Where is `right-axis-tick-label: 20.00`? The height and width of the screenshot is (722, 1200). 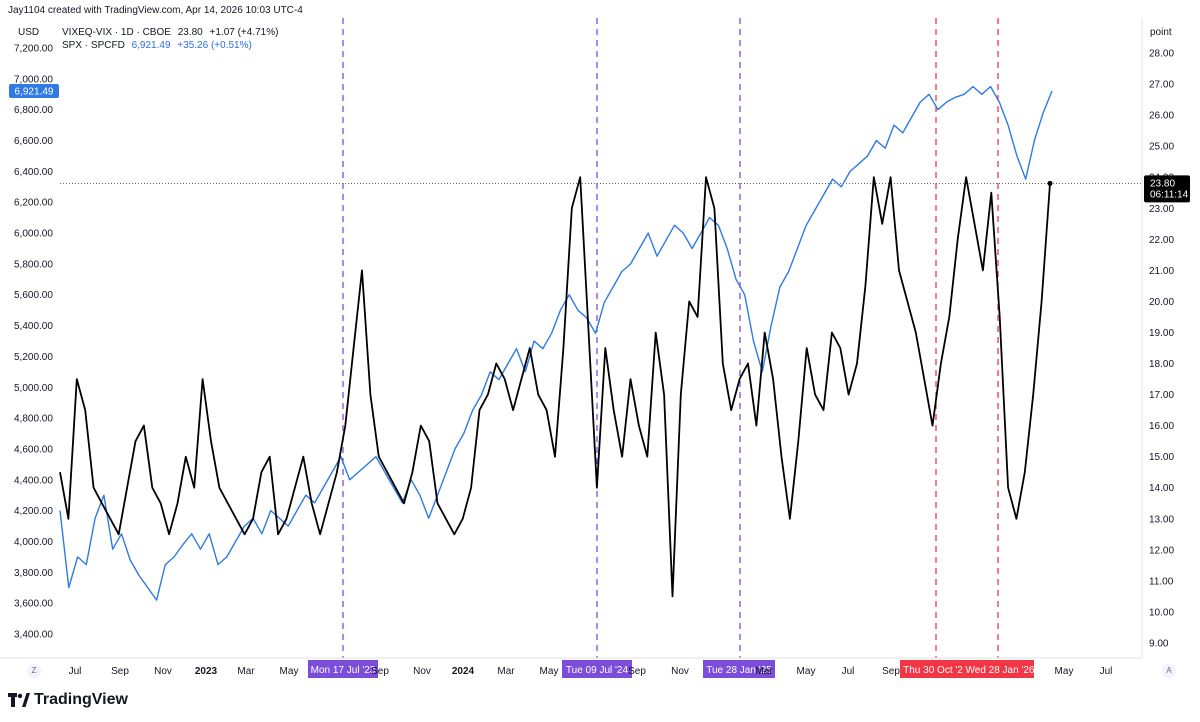
right-axis-tick-label: 20.00 is located at coordinates (1161, 302).